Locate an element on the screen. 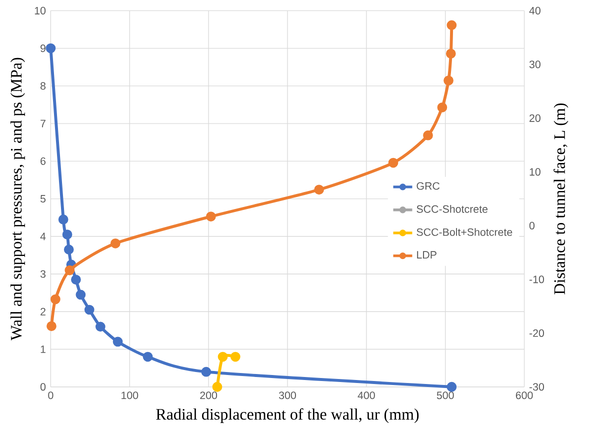 The image size is (603, 432). x-tick-label: 500 is located at coordinates (445, 395).